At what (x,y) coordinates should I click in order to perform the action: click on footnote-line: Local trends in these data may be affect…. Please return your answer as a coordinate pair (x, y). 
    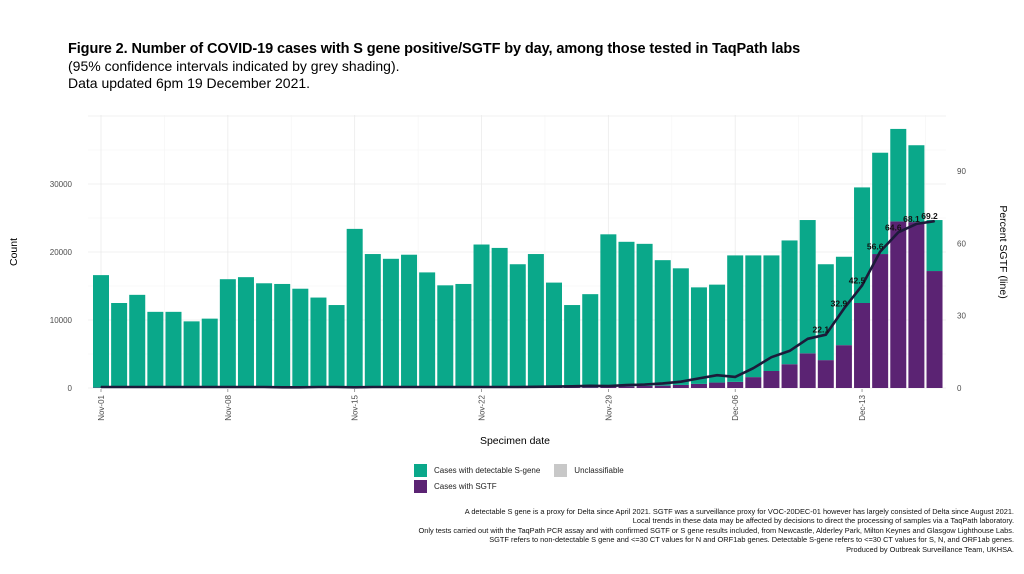
    Looking at the image, I should click on (823, 521).